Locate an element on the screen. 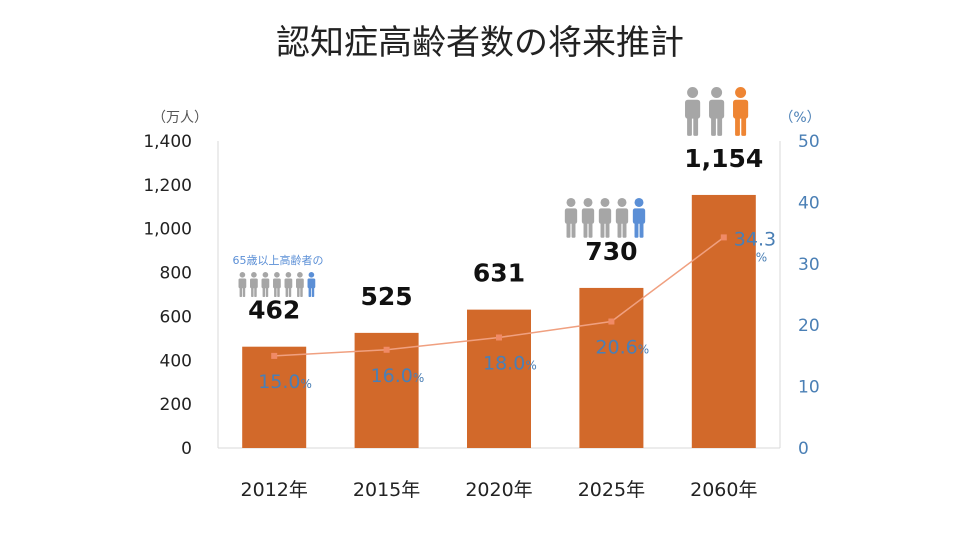 The width and height of the screenshot is (960, 540). right-tick-label: 10 is located at coordinates (809, 388).